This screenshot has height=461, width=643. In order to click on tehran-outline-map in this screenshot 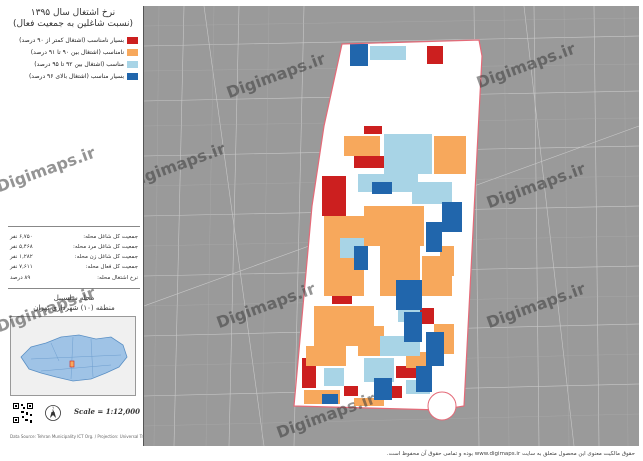, I will do `click(74, 358)`.